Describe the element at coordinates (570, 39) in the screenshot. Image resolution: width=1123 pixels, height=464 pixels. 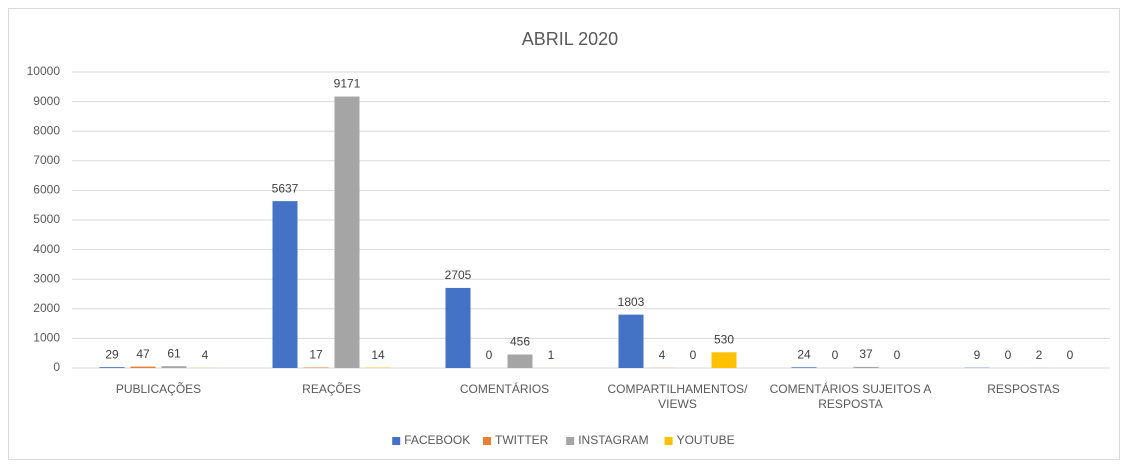
I see `chart-title: ABRIL 2020` at that location.